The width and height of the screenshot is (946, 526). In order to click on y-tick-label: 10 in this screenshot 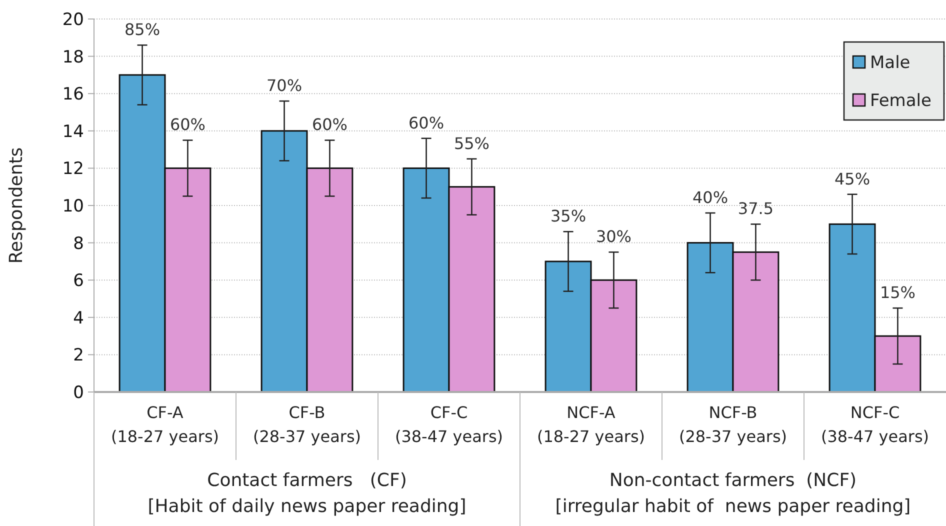, I will do `click(73, 206)`.